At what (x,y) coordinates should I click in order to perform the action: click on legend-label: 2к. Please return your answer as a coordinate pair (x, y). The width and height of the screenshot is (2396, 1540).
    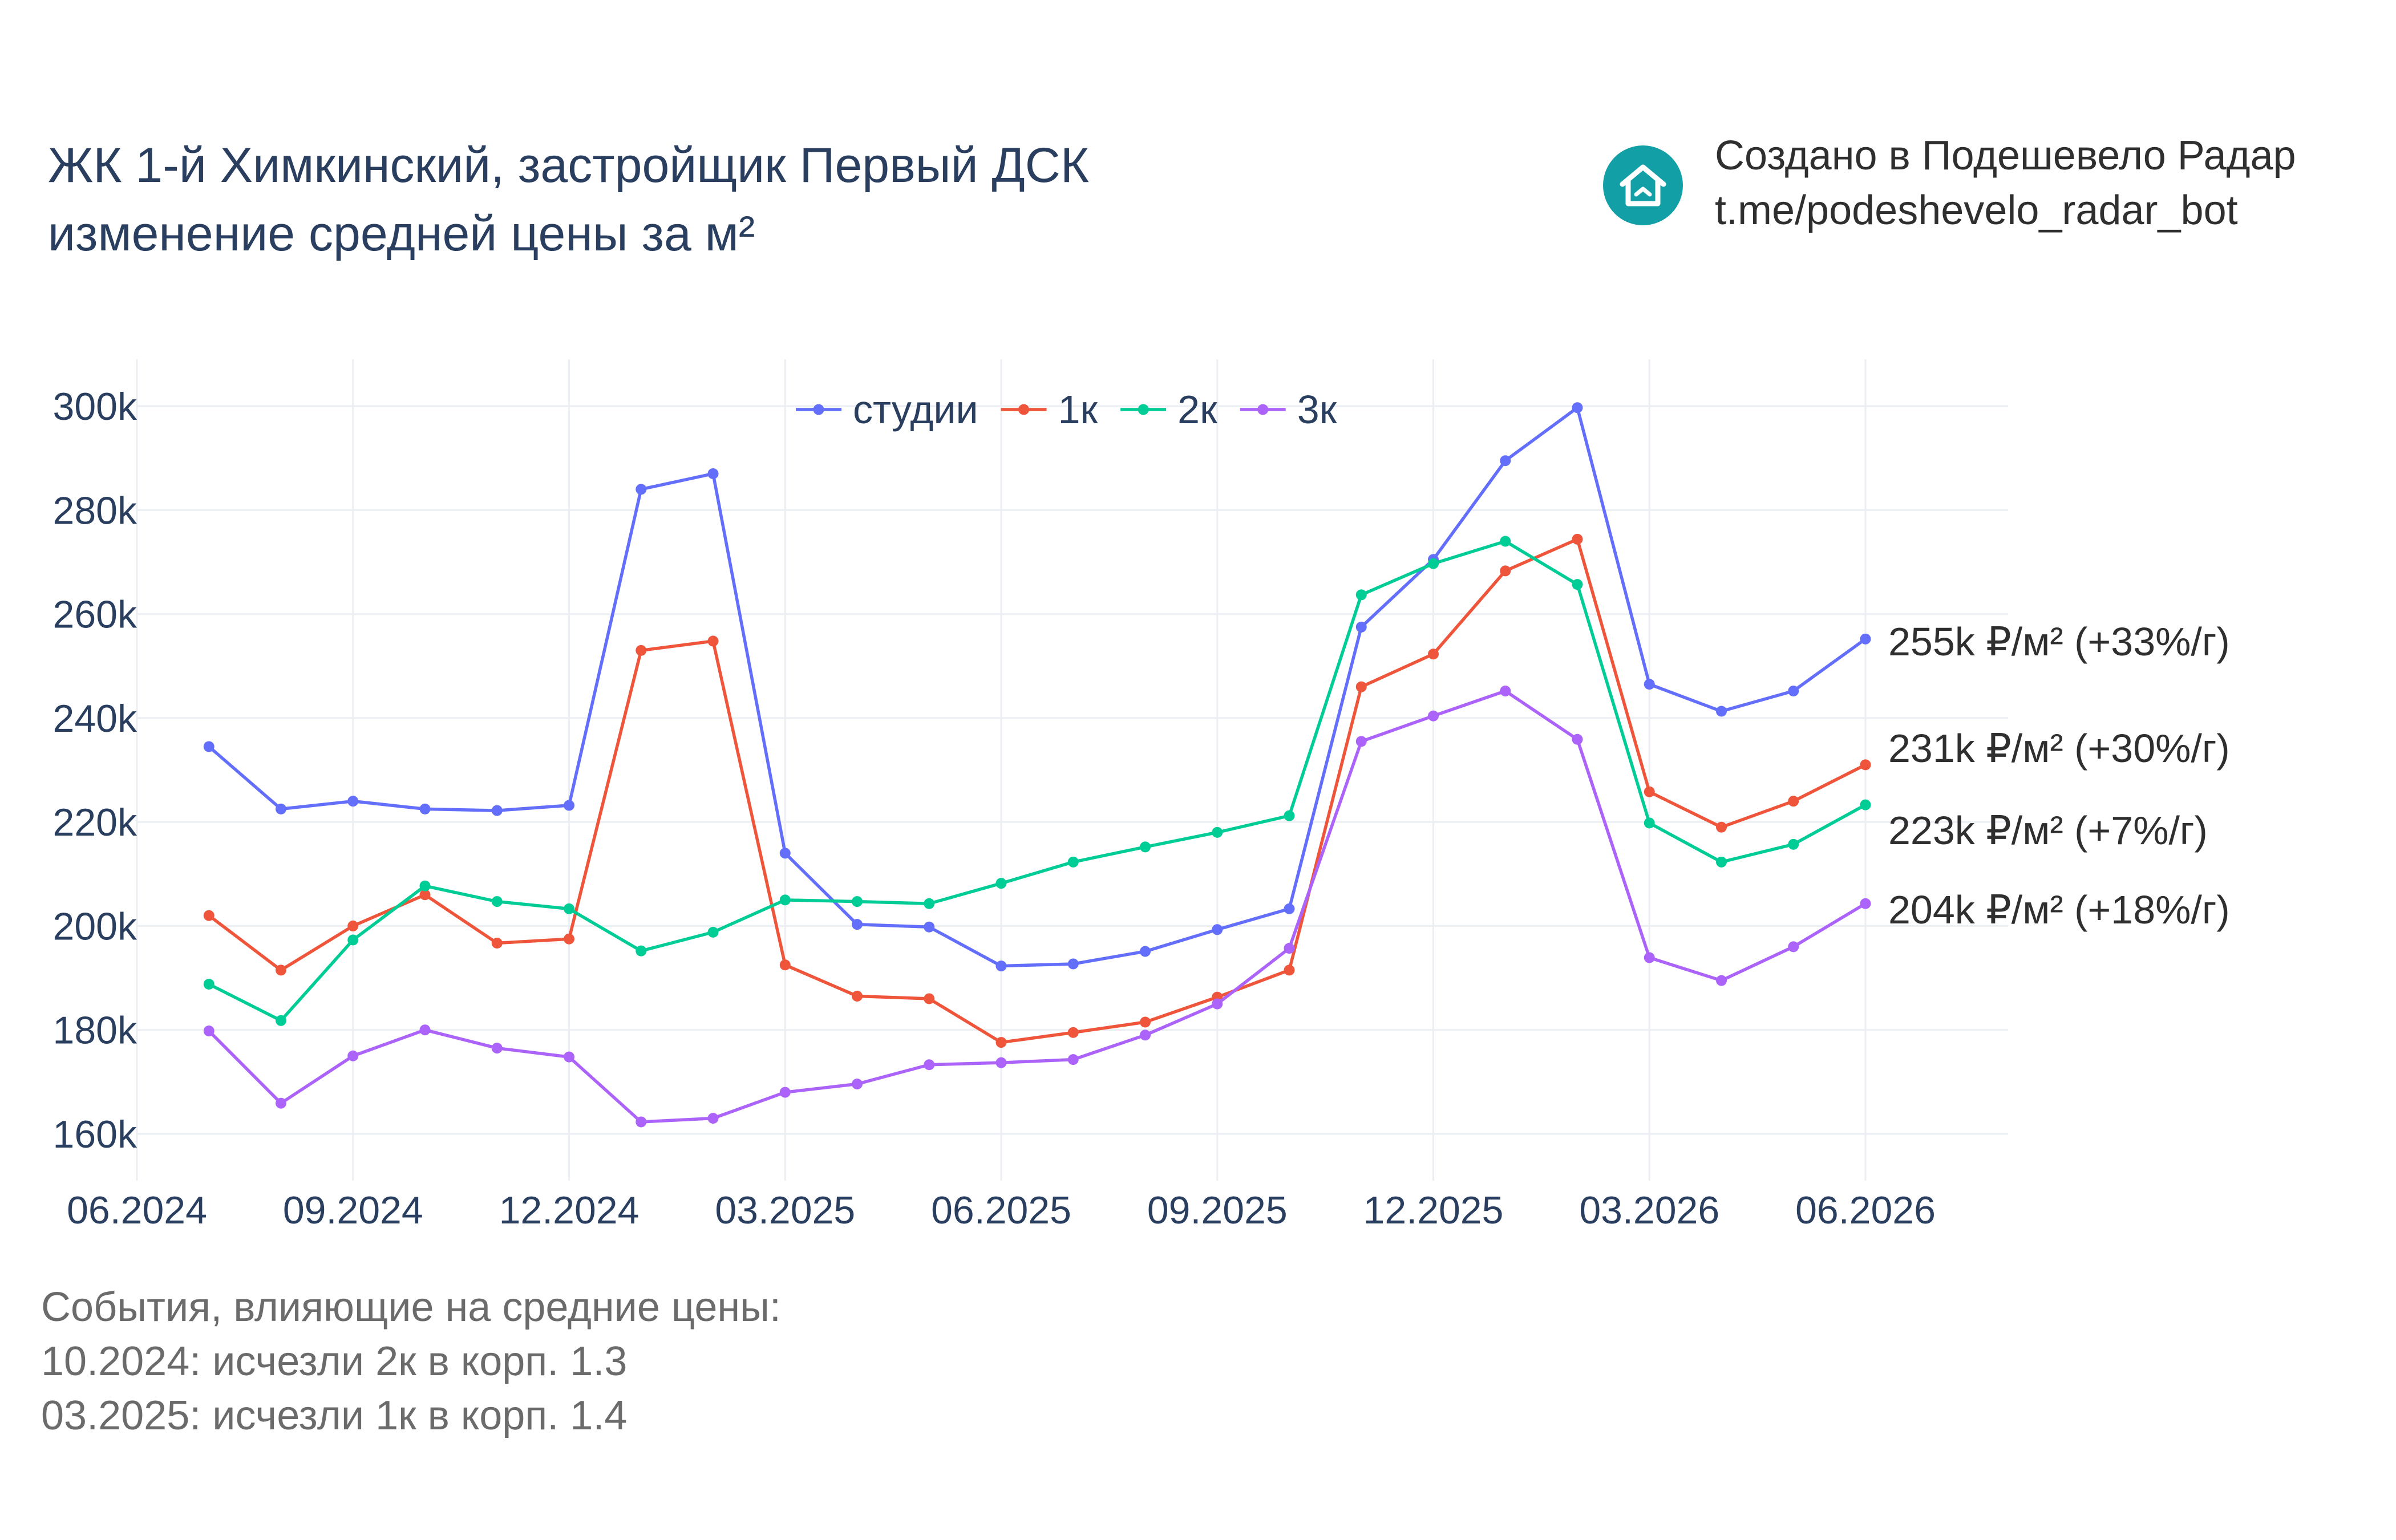
    Looking at the image, I should click on (1197, 410).